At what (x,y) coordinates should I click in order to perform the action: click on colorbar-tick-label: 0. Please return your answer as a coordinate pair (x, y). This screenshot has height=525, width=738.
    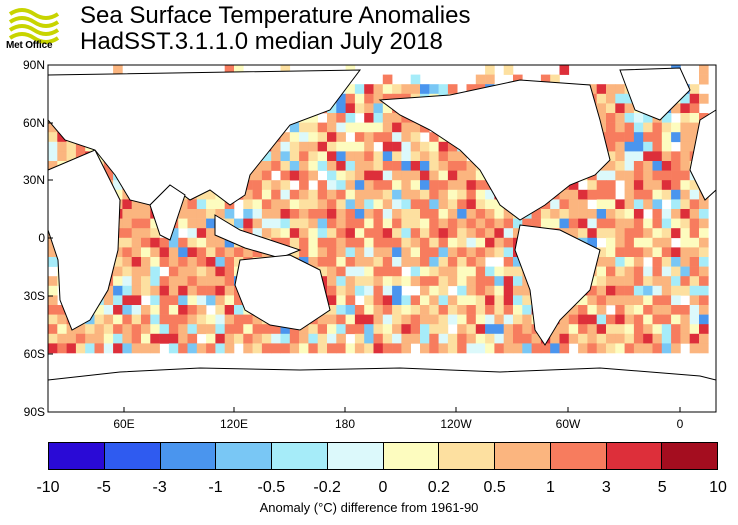
    Looking at the image, I should click on (383, 487).